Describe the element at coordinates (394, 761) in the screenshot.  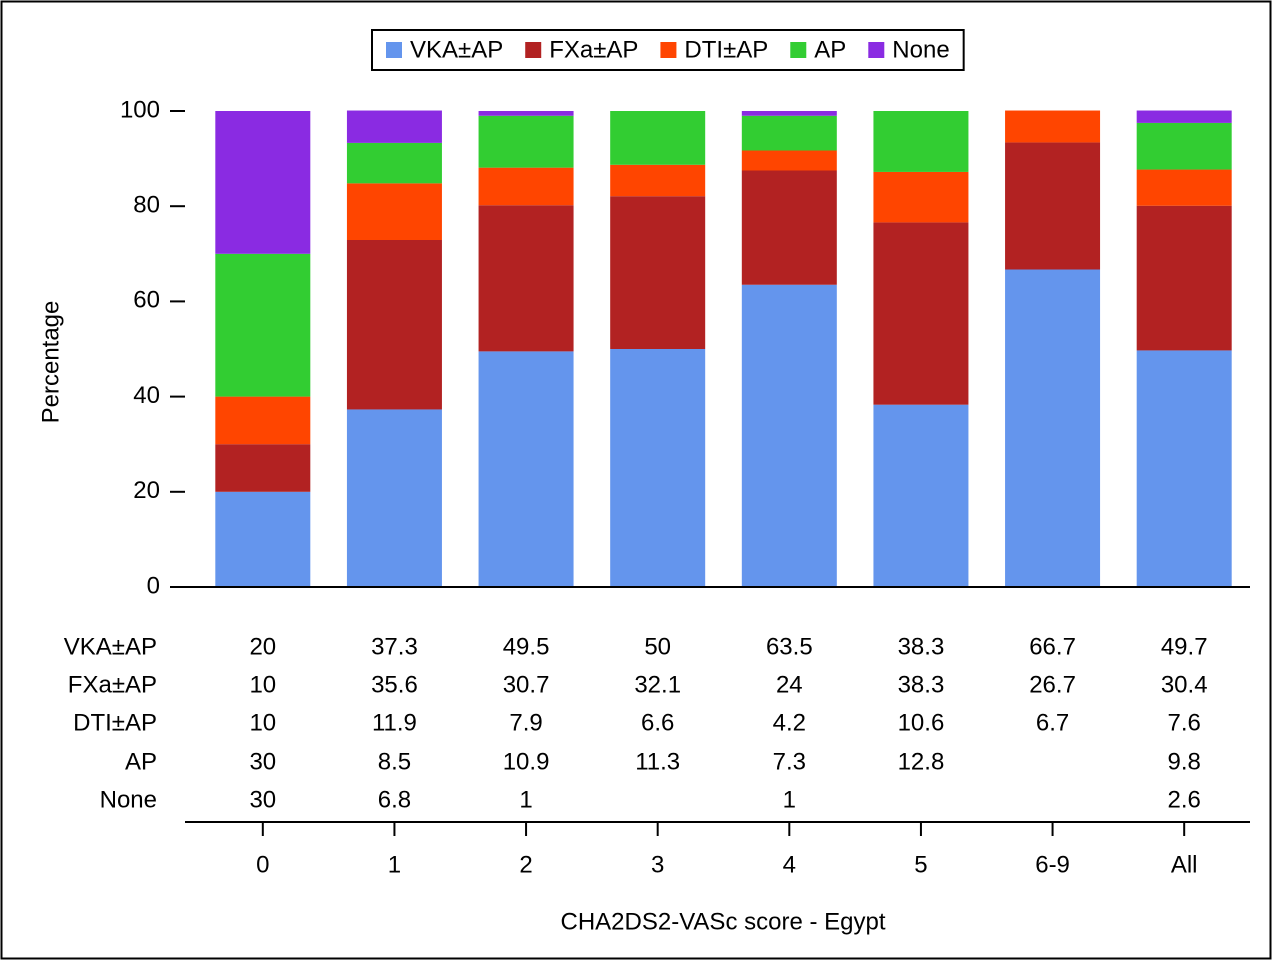
I see `table-value: 8.5` at that location.